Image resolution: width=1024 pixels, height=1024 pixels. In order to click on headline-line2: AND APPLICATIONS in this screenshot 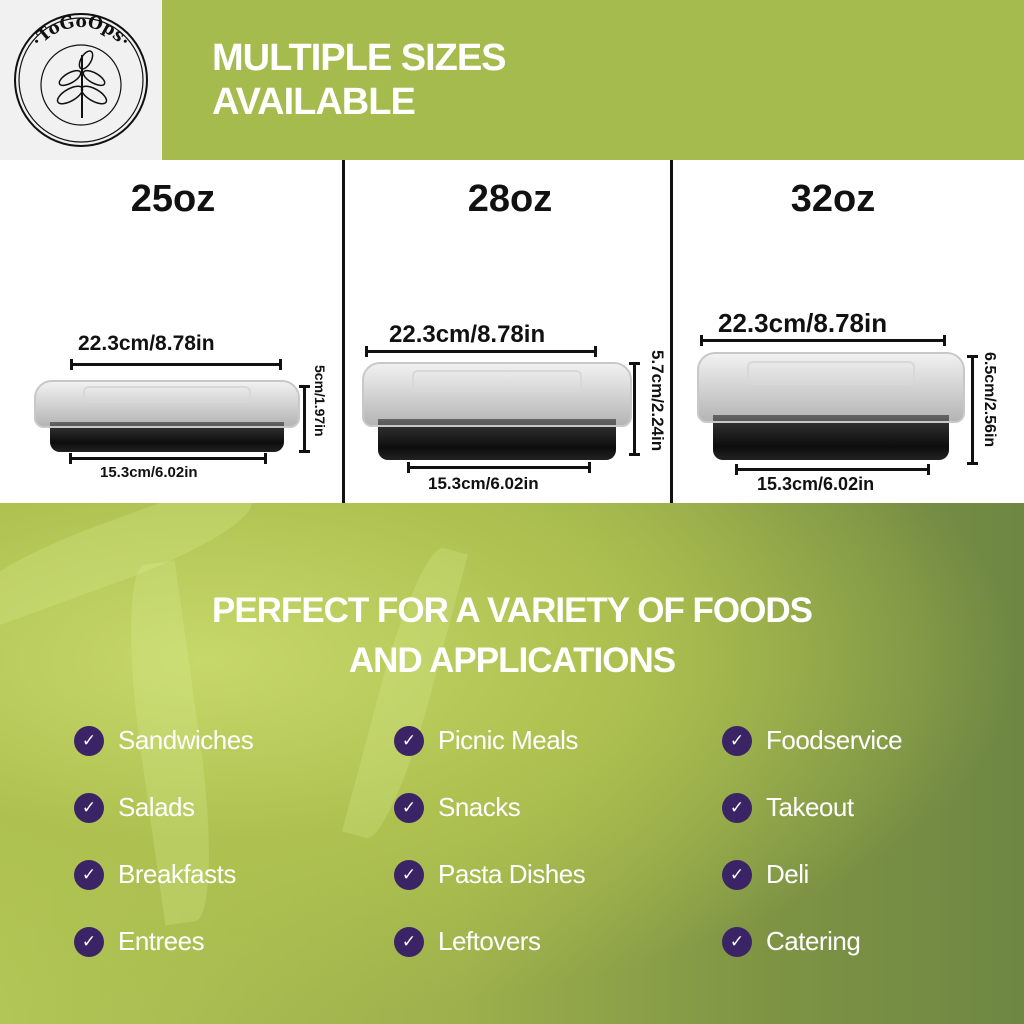, I will do `click(512, 660)`.